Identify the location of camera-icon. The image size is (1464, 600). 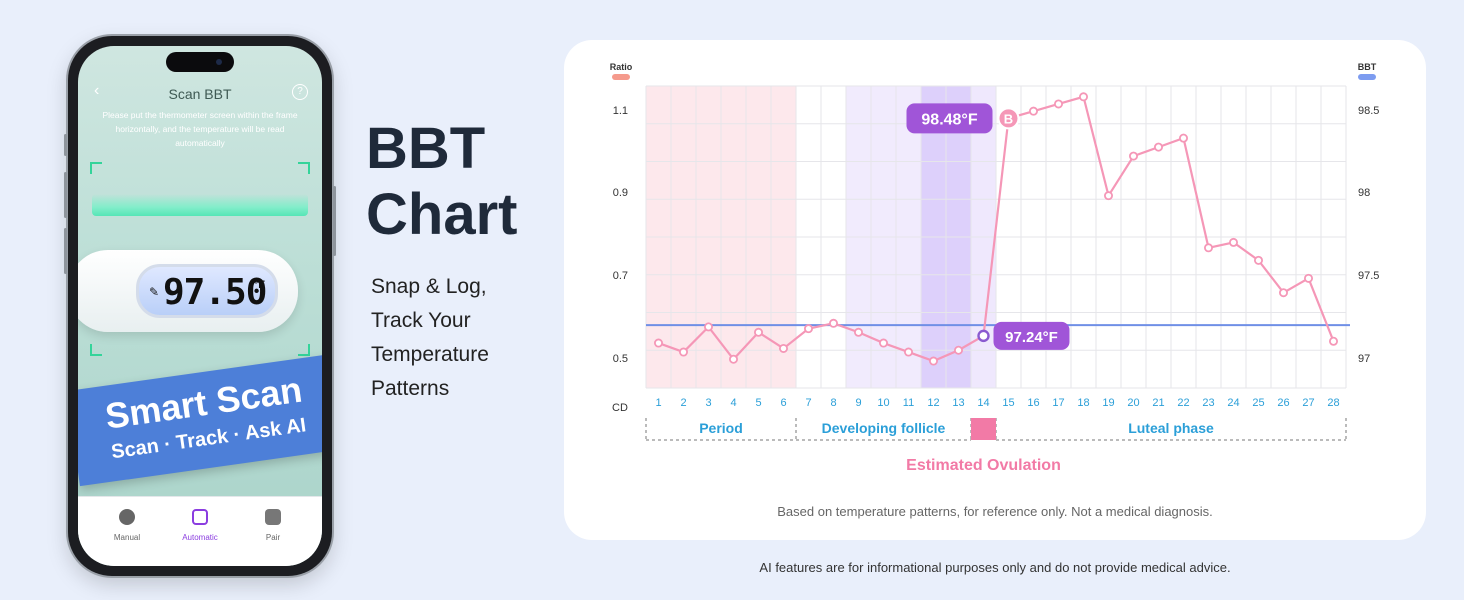
(219, 62).